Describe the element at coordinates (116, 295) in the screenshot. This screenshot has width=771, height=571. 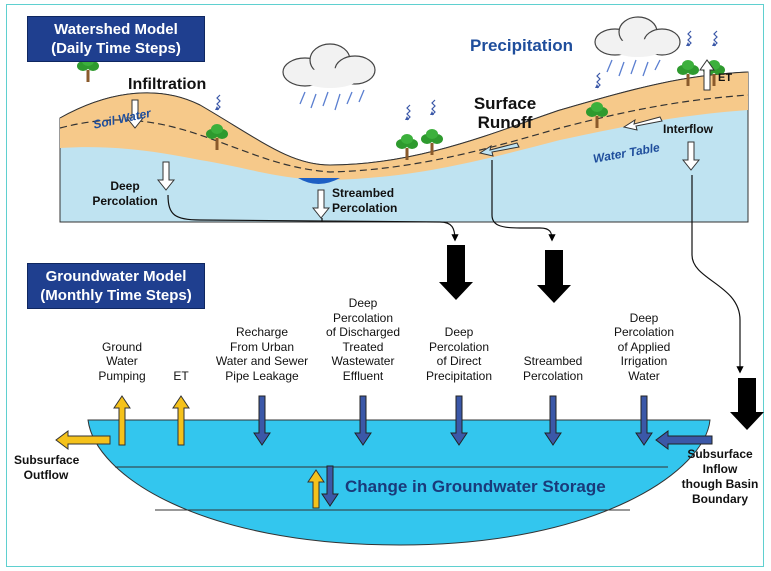
I see `groundwater-title-line2: (Monthly Time Steps)` at that location.